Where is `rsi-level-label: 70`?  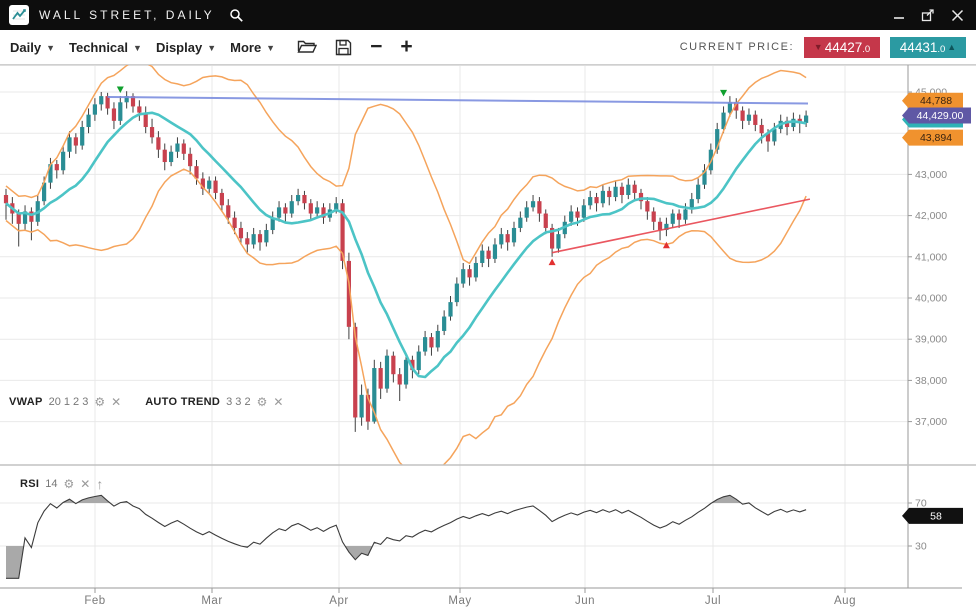 rsi-level-label: 70 is located at coordinates (921, 504).